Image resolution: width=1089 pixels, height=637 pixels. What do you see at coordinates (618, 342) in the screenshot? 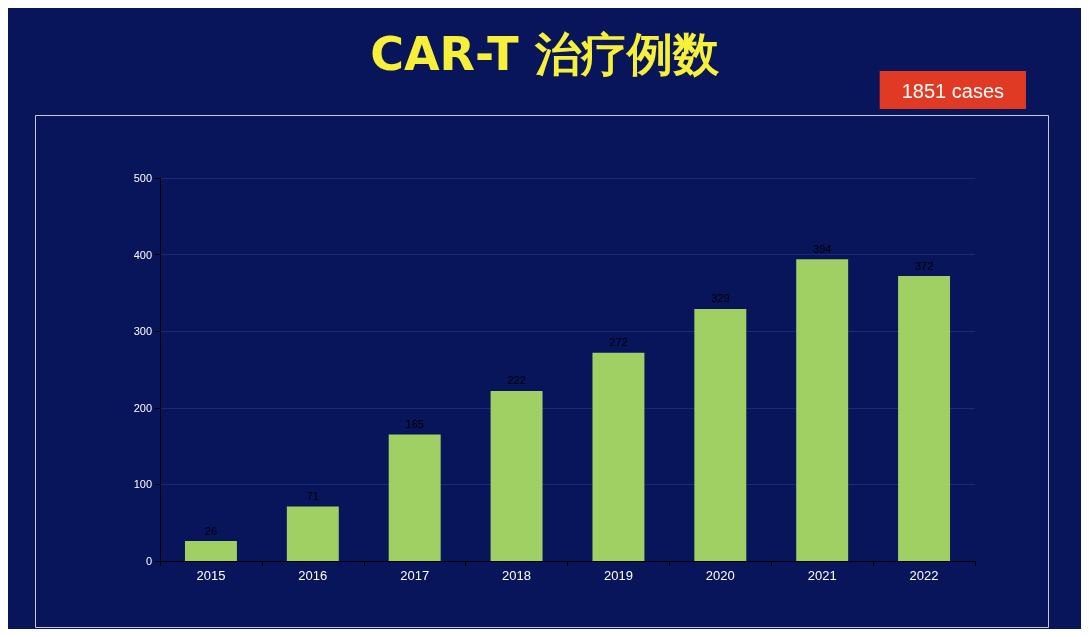
I see `data-label: 272` at bounding box center [618, 342].